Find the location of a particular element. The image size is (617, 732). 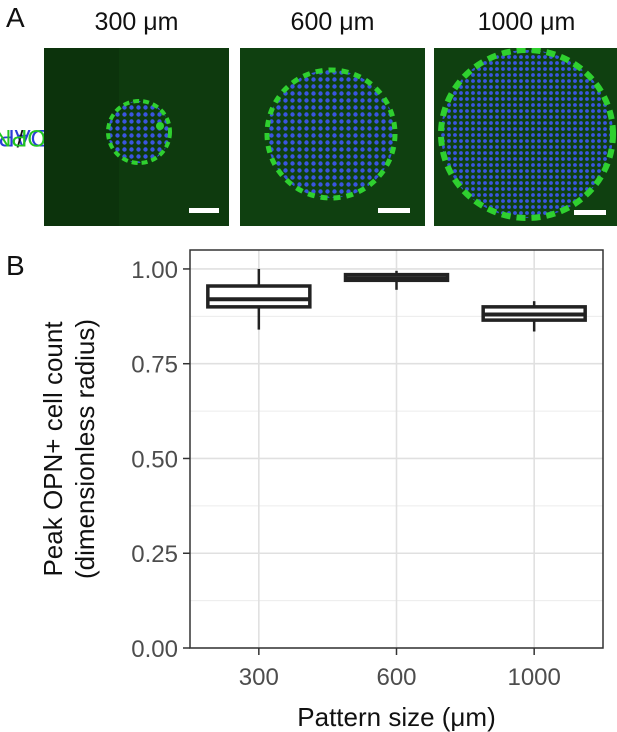

opn-label: OPN is located at coordinates (23, 137).